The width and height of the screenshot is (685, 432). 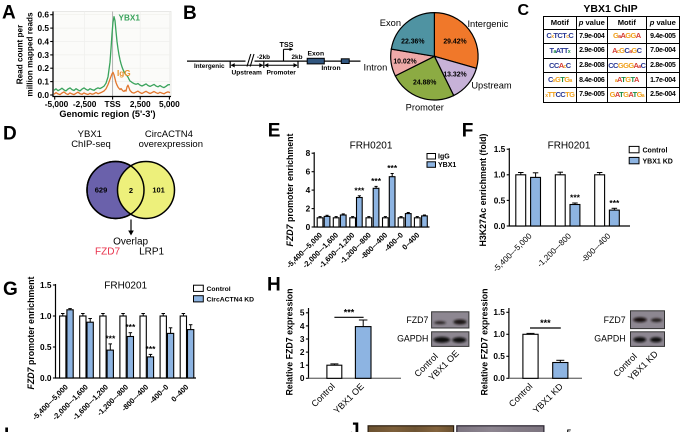 What do you see at coordinates (349, 398) in the screenshot?
I see `svg-text: YBX1 OE` at bounding box center [349, 398].